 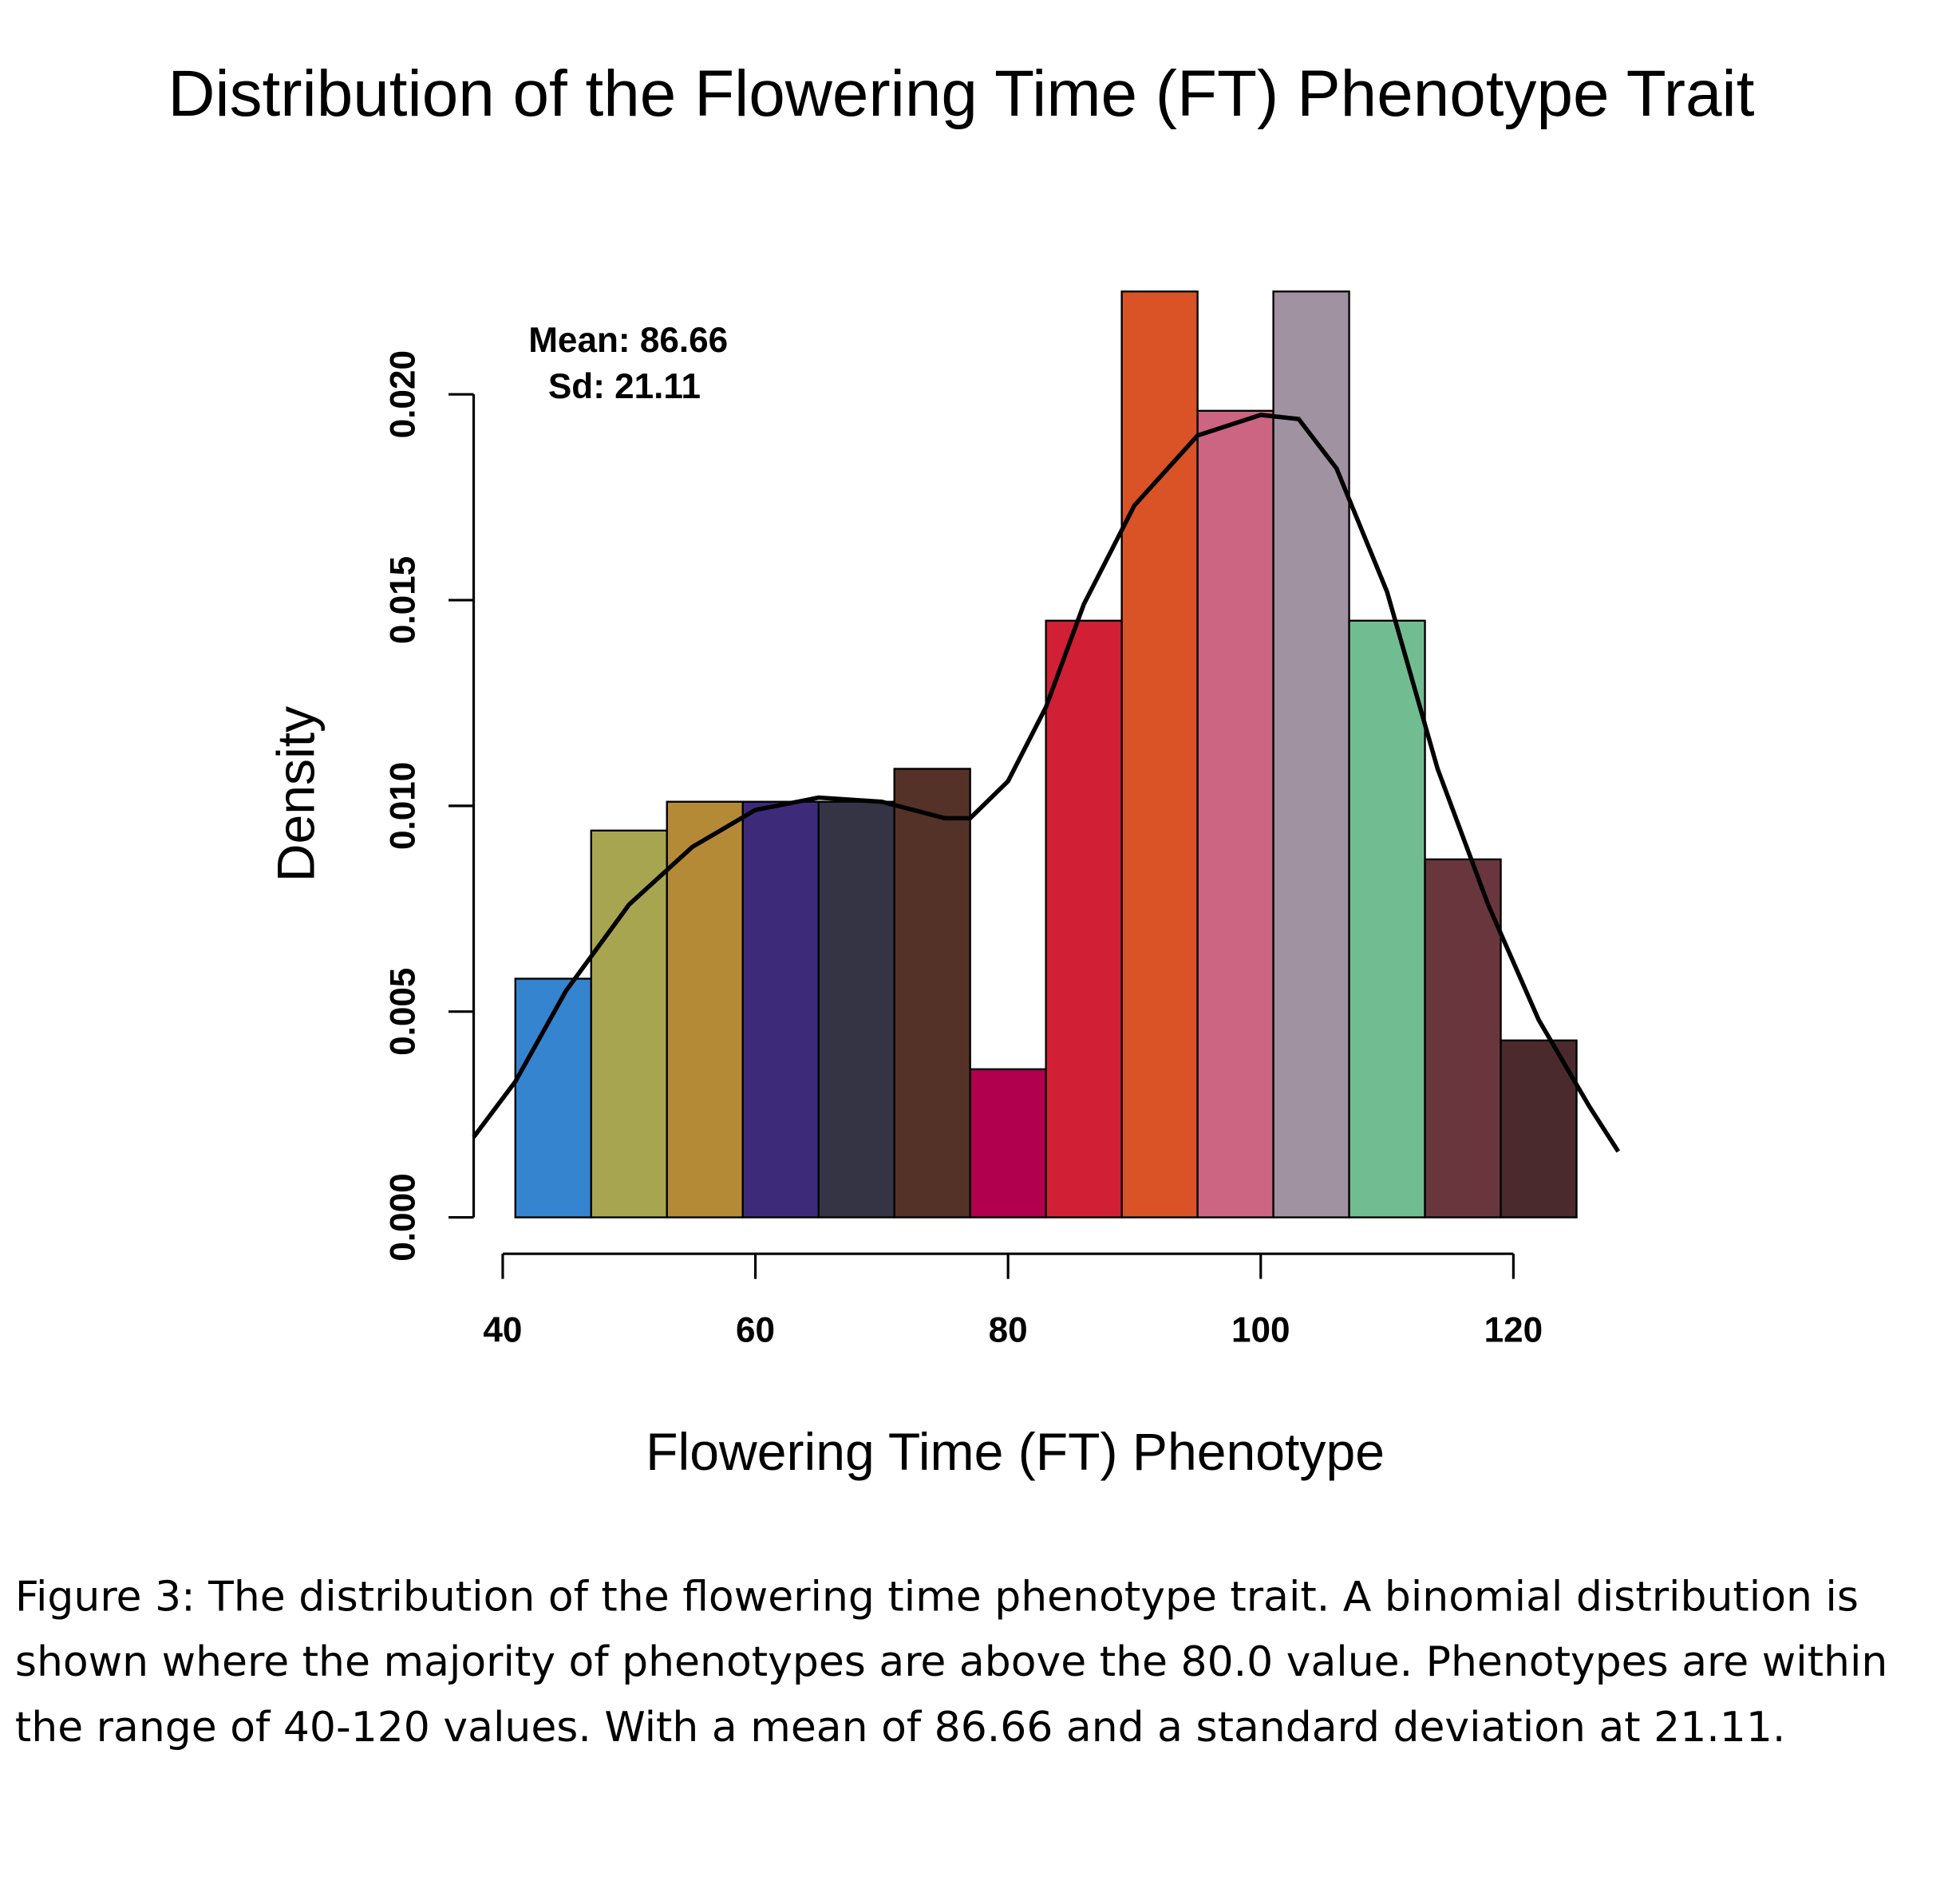 I want to click on y-tick-label: 0.005, so click(x=403, y=1012).